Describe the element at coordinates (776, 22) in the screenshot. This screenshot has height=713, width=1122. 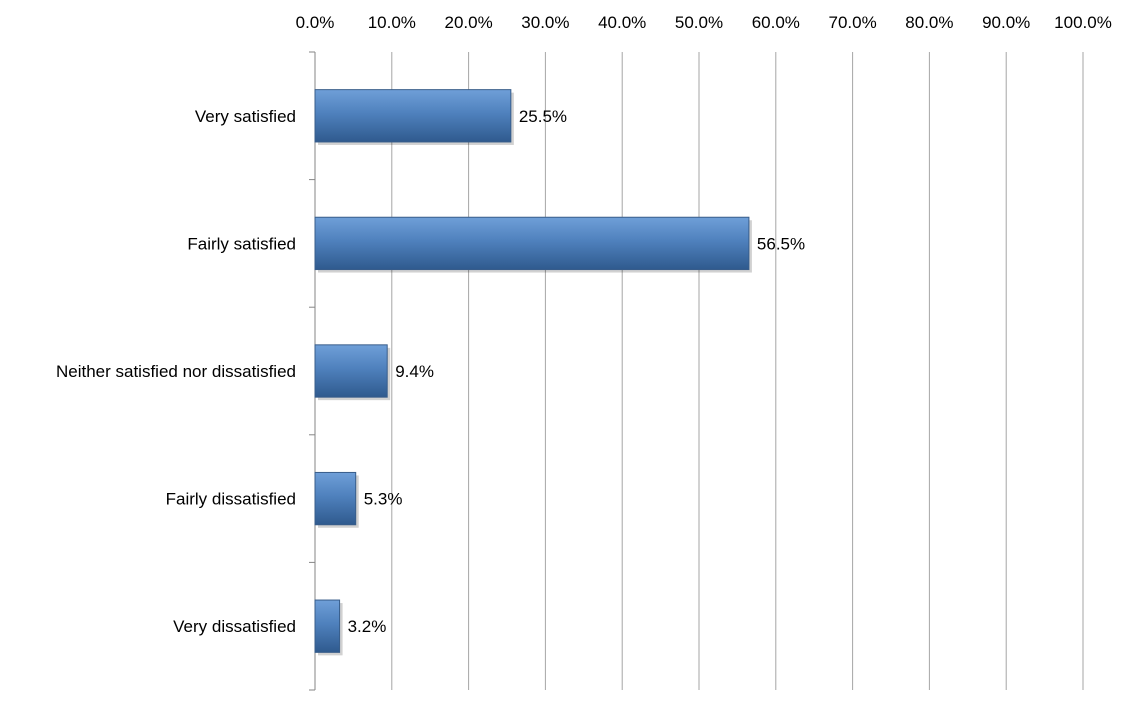
I see `x-tick-label: 60.0%` at that location.